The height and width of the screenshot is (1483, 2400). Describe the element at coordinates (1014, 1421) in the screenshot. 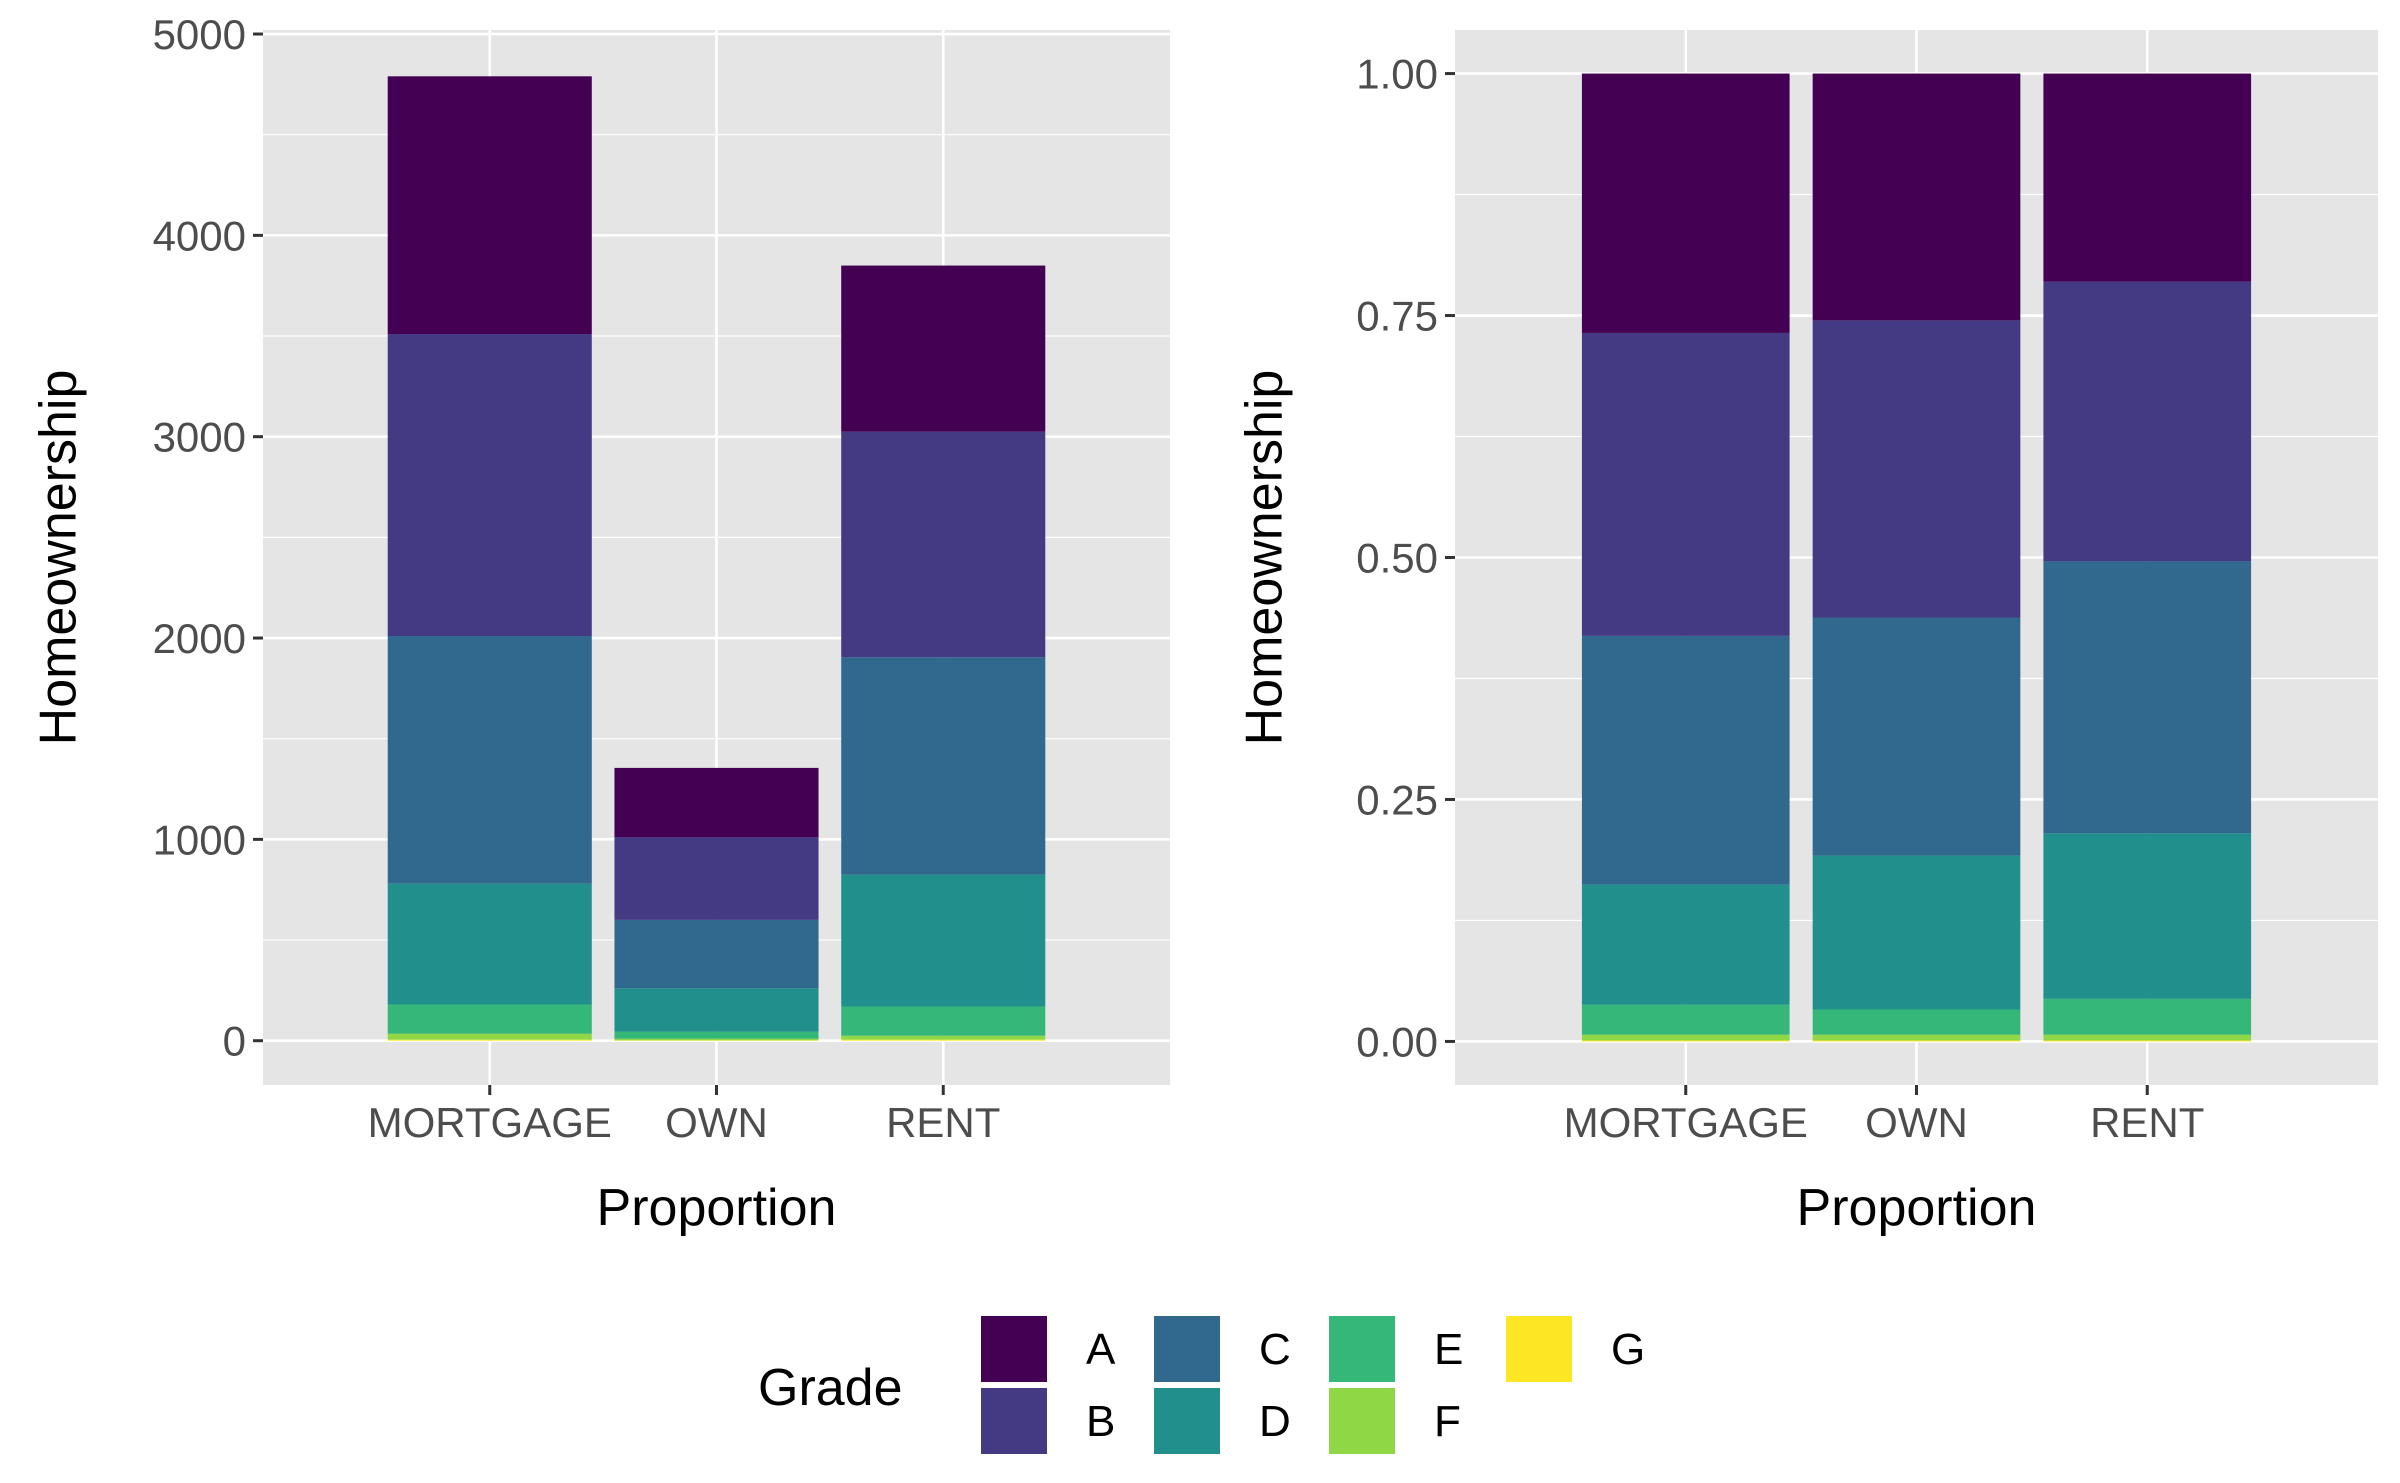

I see `legend-key-b` at that location.